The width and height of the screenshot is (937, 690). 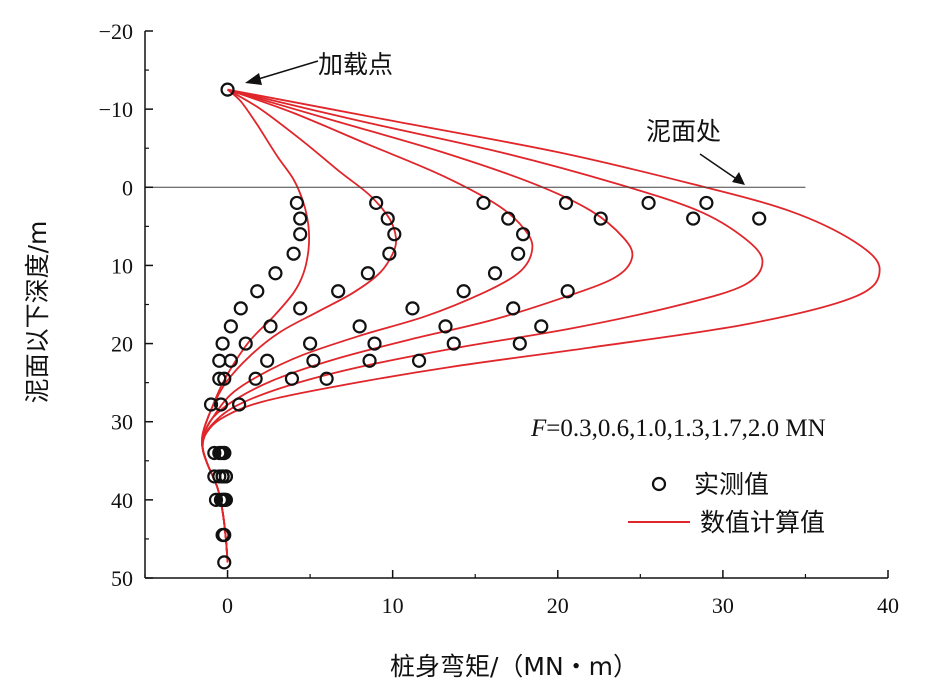 I want to click on load-point-arrow-line, so click(x=286, y=70).